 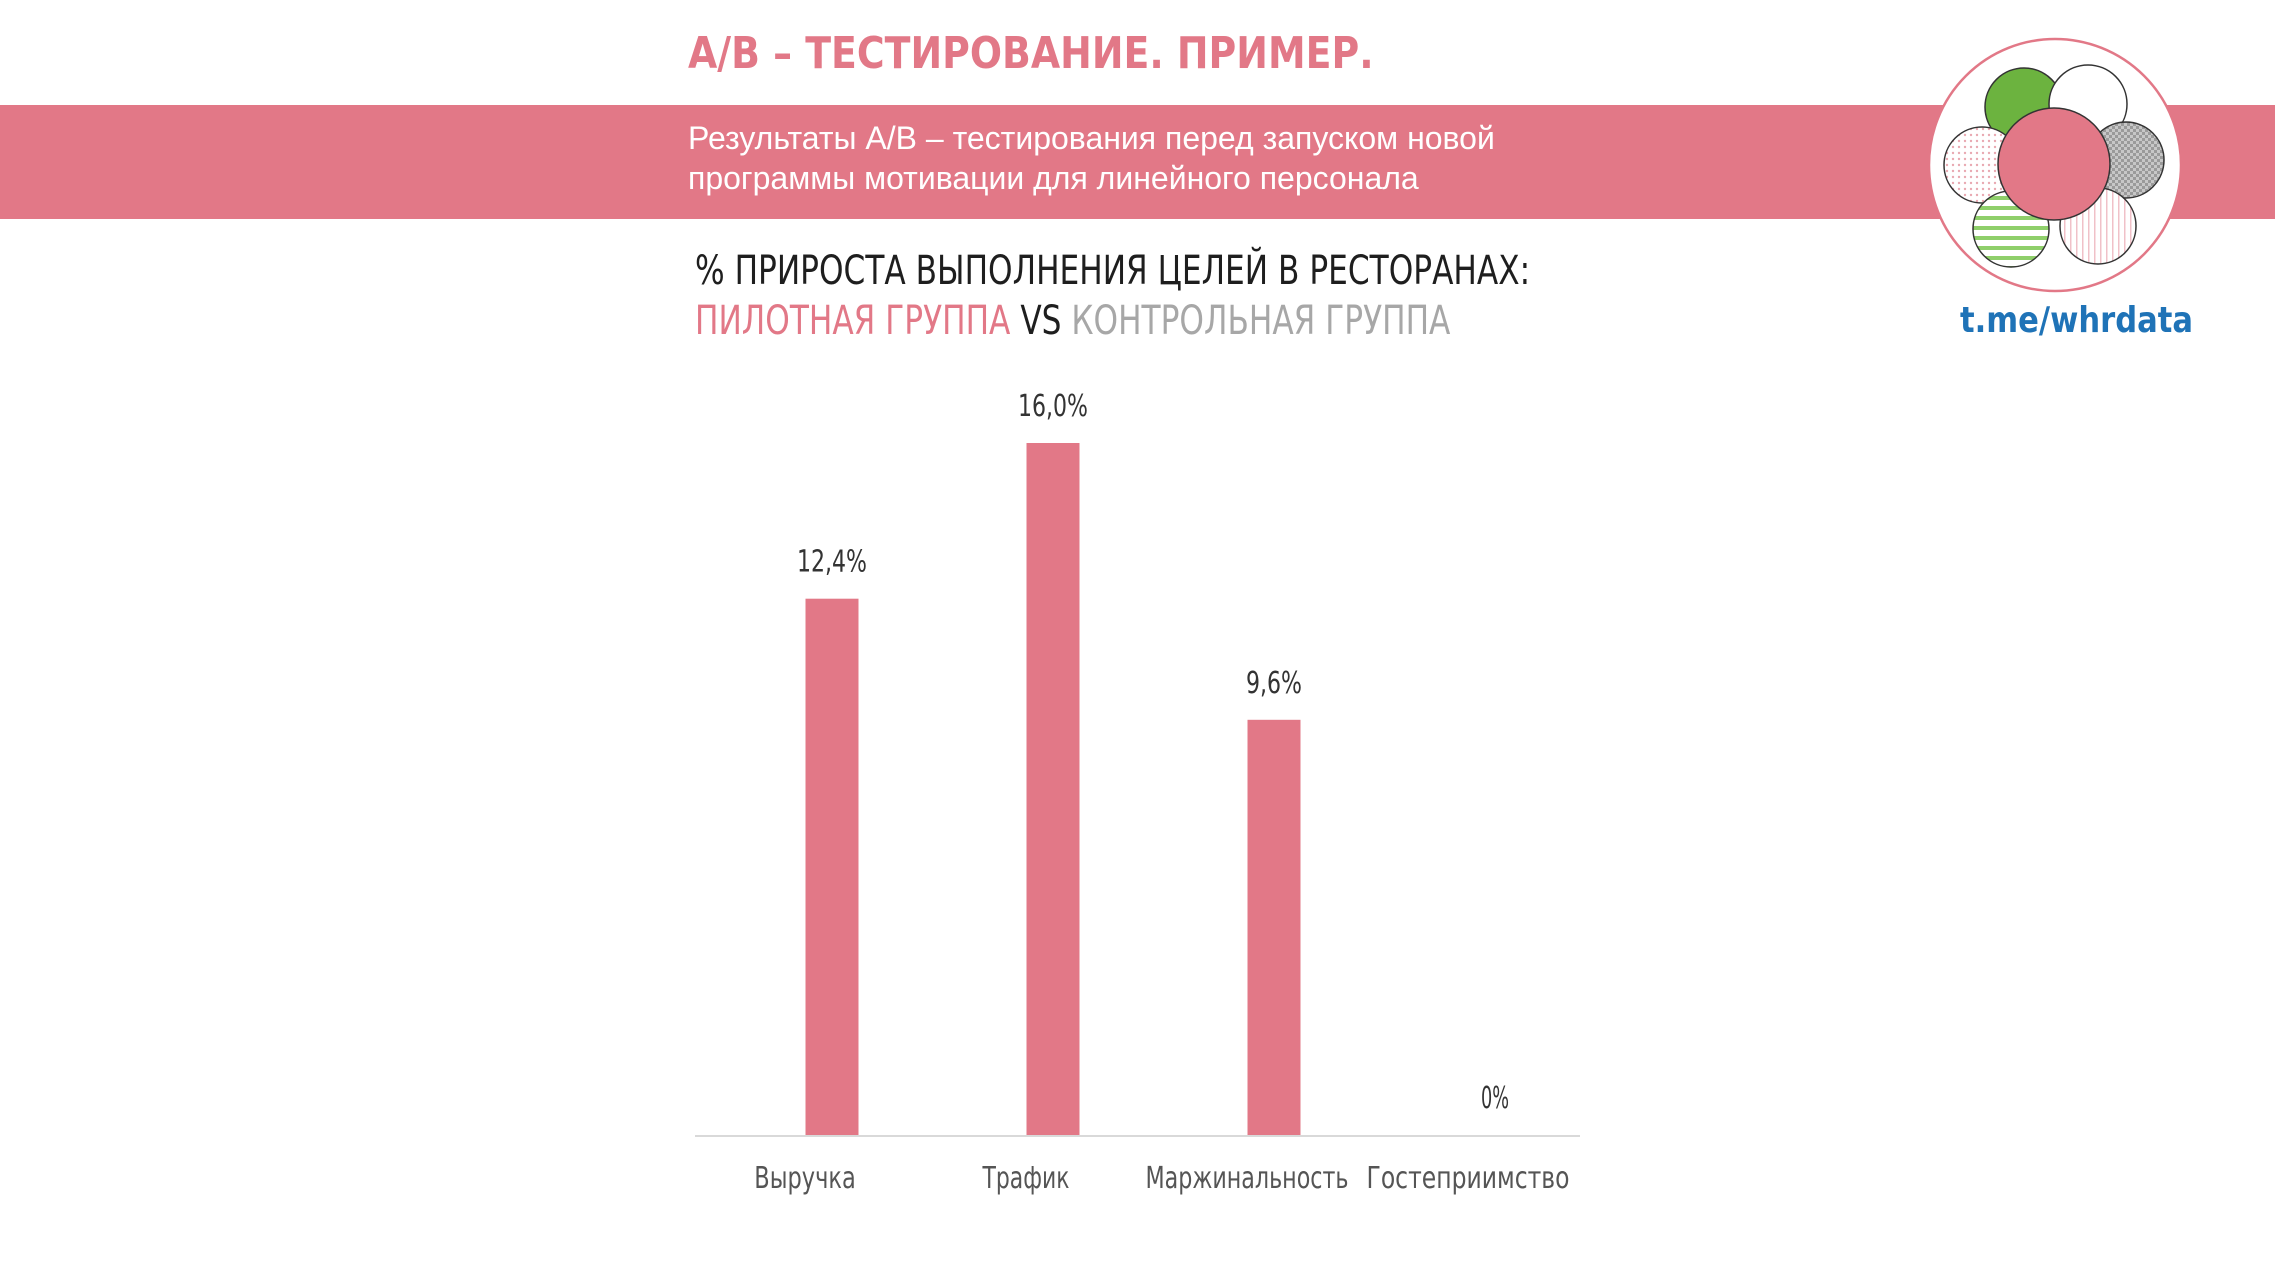 I want to click on data-label-1: 12,4%, so click(x=832, y=562).